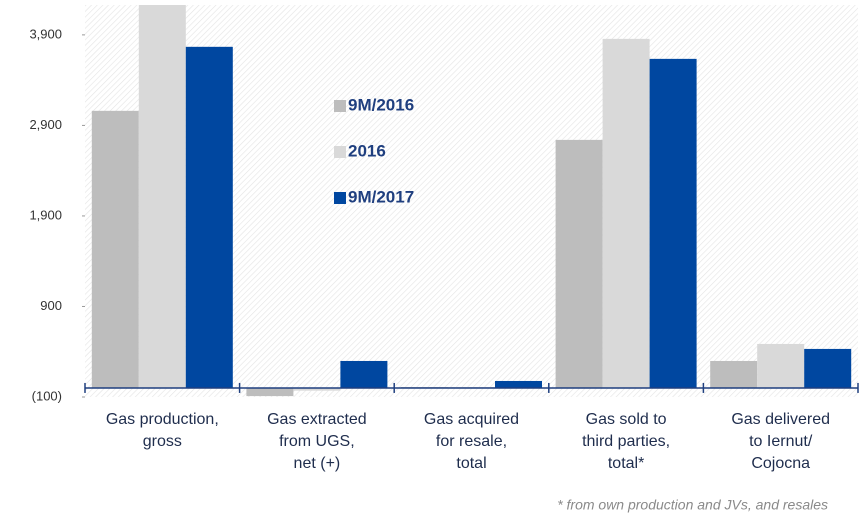 The image size is (868, 518). Describe the element at coordinates (381, 104) in the screenshot. I see `legend-label: 9M/2016` at that location.